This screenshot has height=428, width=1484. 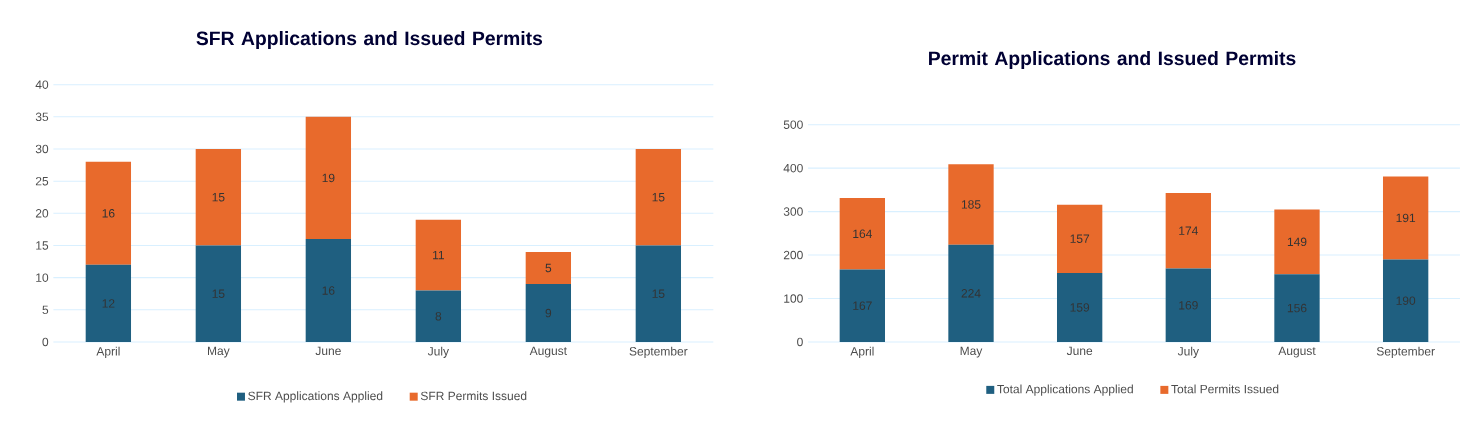 I want to click on data-label: 224, so click(x=971, y=293).